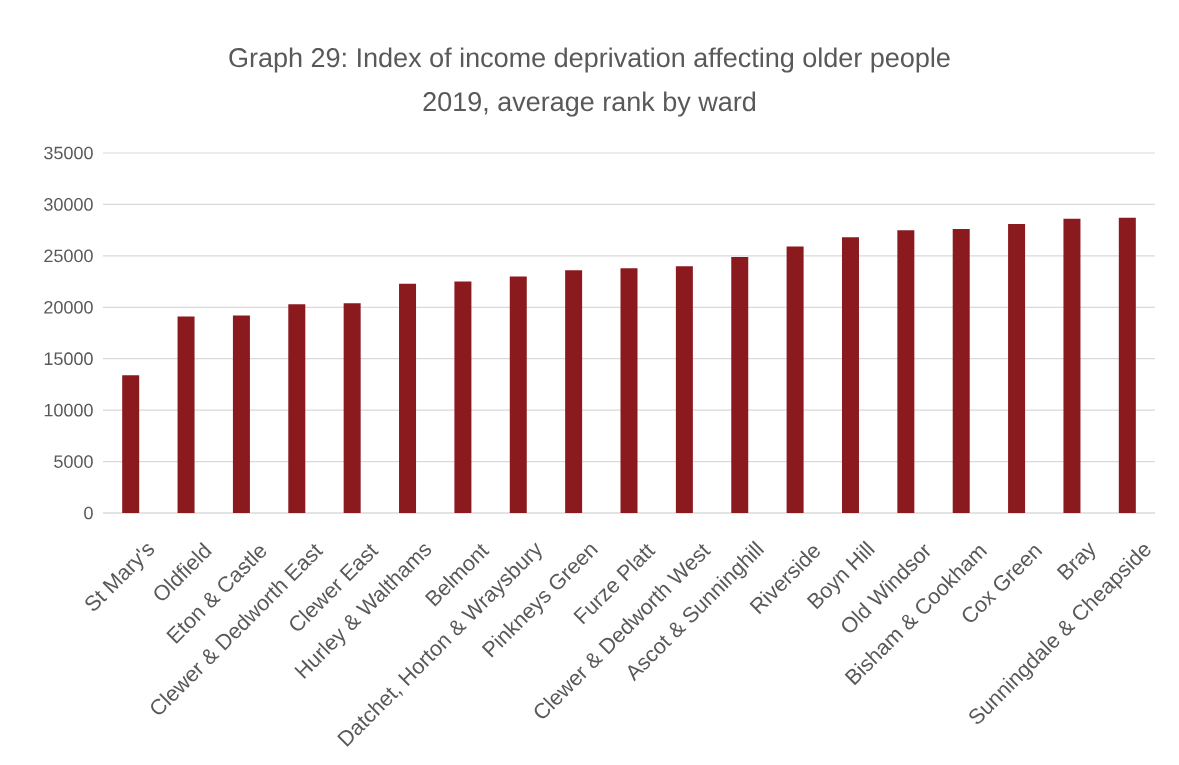  I want to click on y-tick-label: 0, so click(88, 513).